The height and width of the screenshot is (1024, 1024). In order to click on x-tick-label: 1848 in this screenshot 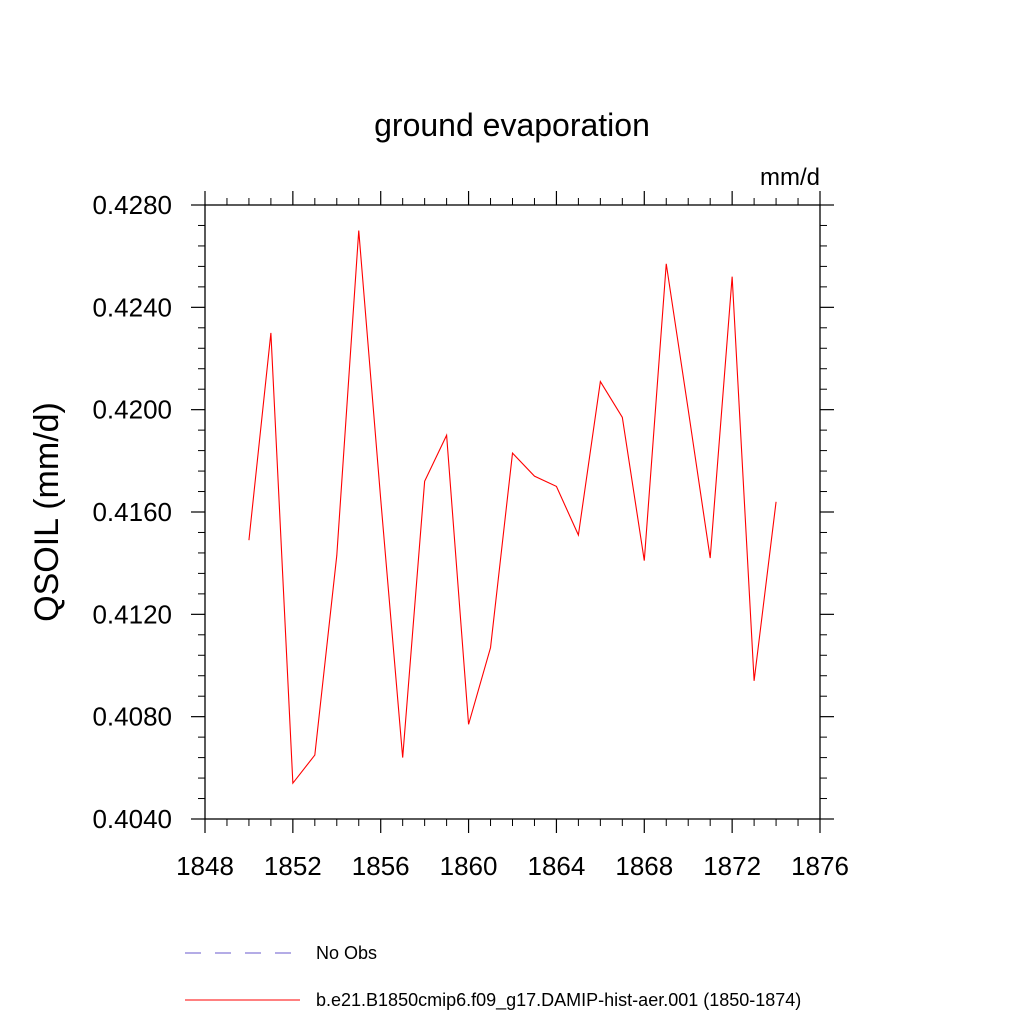, I will do `click(205, 866)`.